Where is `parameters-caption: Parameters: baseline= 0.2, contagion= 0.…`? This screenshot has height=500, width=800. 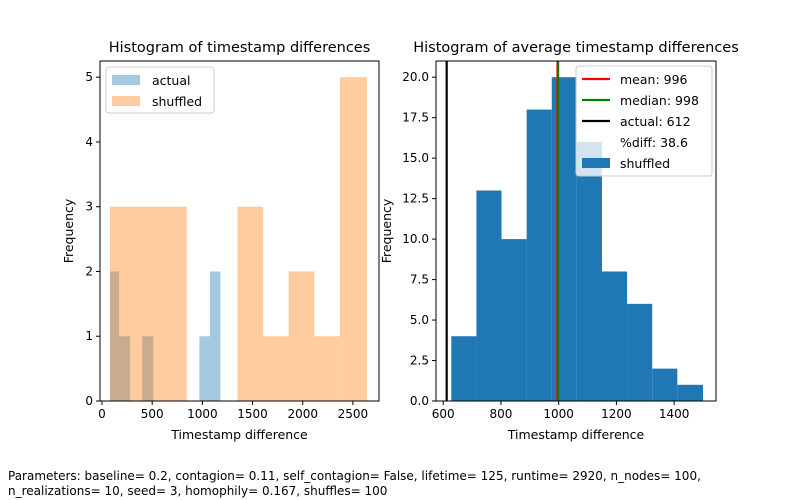 parameters-caption: Parameters: baseline= 0.2, contagion= 0.… is located at coordinates (354, 483).